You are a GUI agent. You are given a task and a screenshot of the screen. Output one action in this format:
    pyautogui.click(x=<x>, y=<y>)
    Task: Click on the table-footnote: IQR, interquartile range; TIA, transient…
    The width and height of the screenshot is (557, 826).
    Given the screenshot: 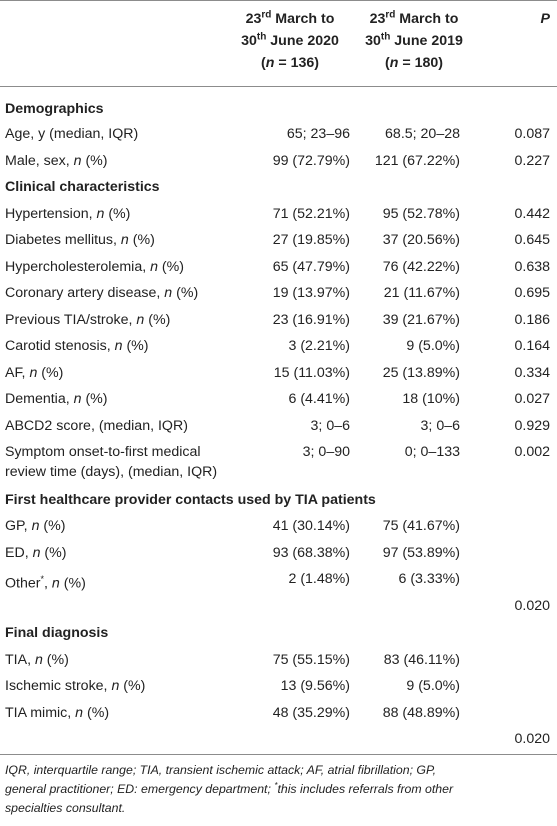 What is the action you would take?
    pyautogui.click(x=229, y=789)
    